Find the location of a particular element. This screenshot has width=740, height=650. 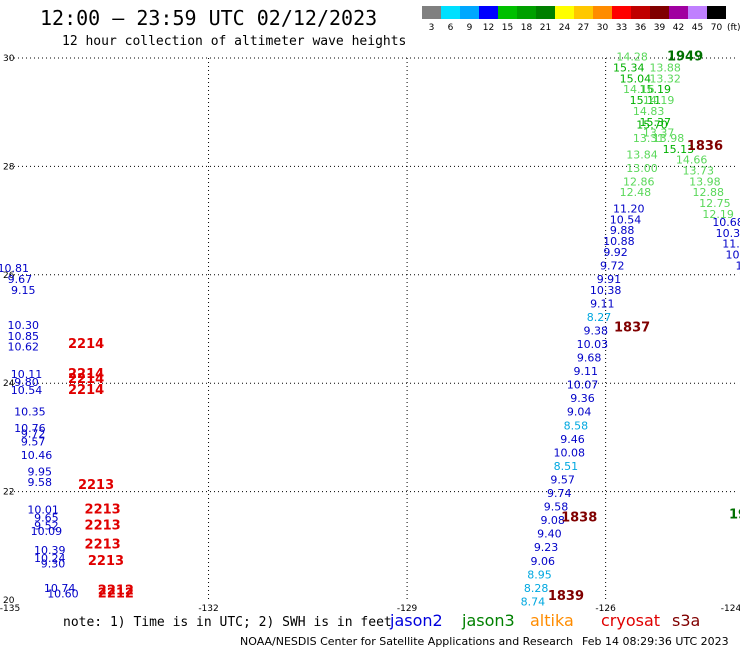

y-tick-label: 28 is located at coordinates (9, 167).